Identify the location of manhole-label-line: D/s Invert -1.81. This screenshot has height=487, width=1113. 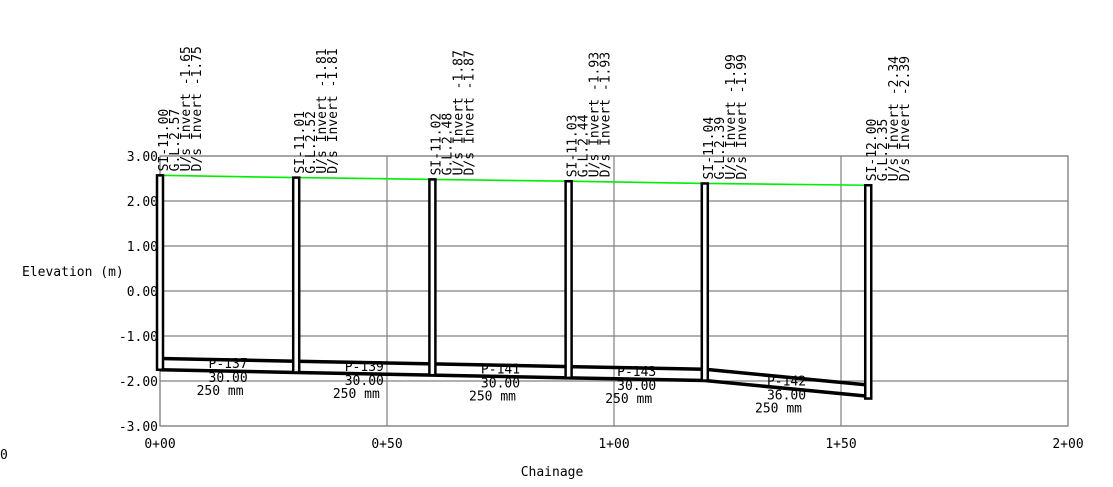
(333, 110).